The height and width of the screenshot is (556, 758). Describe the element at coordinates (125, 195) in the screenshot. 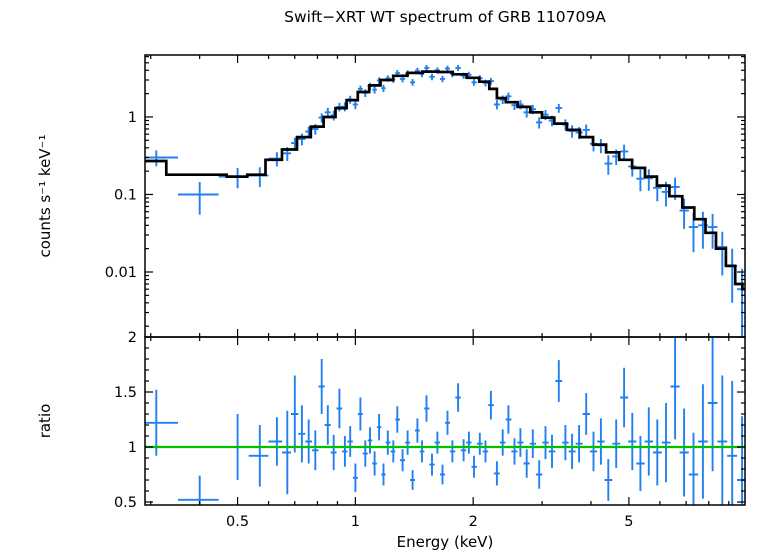

I see `y-tick-label: 0.1` at that location.